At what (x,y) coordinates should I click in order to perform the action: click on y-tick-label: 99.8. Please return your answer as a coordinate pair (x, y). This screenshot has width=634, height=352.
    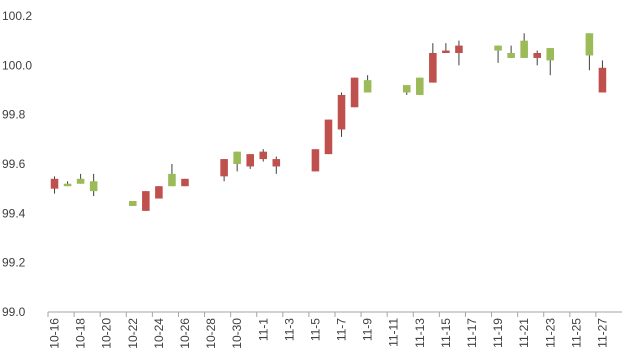
    Looking at the image, I should click on (14, 115).